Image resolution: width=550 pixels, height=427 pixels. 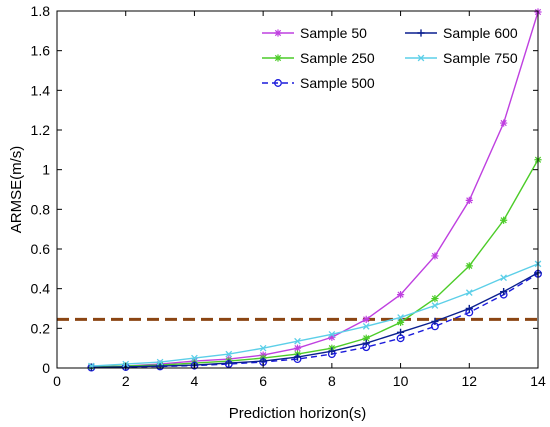 I want to click on y-tick-label-6: 1.2, so click(x=41, y=130).